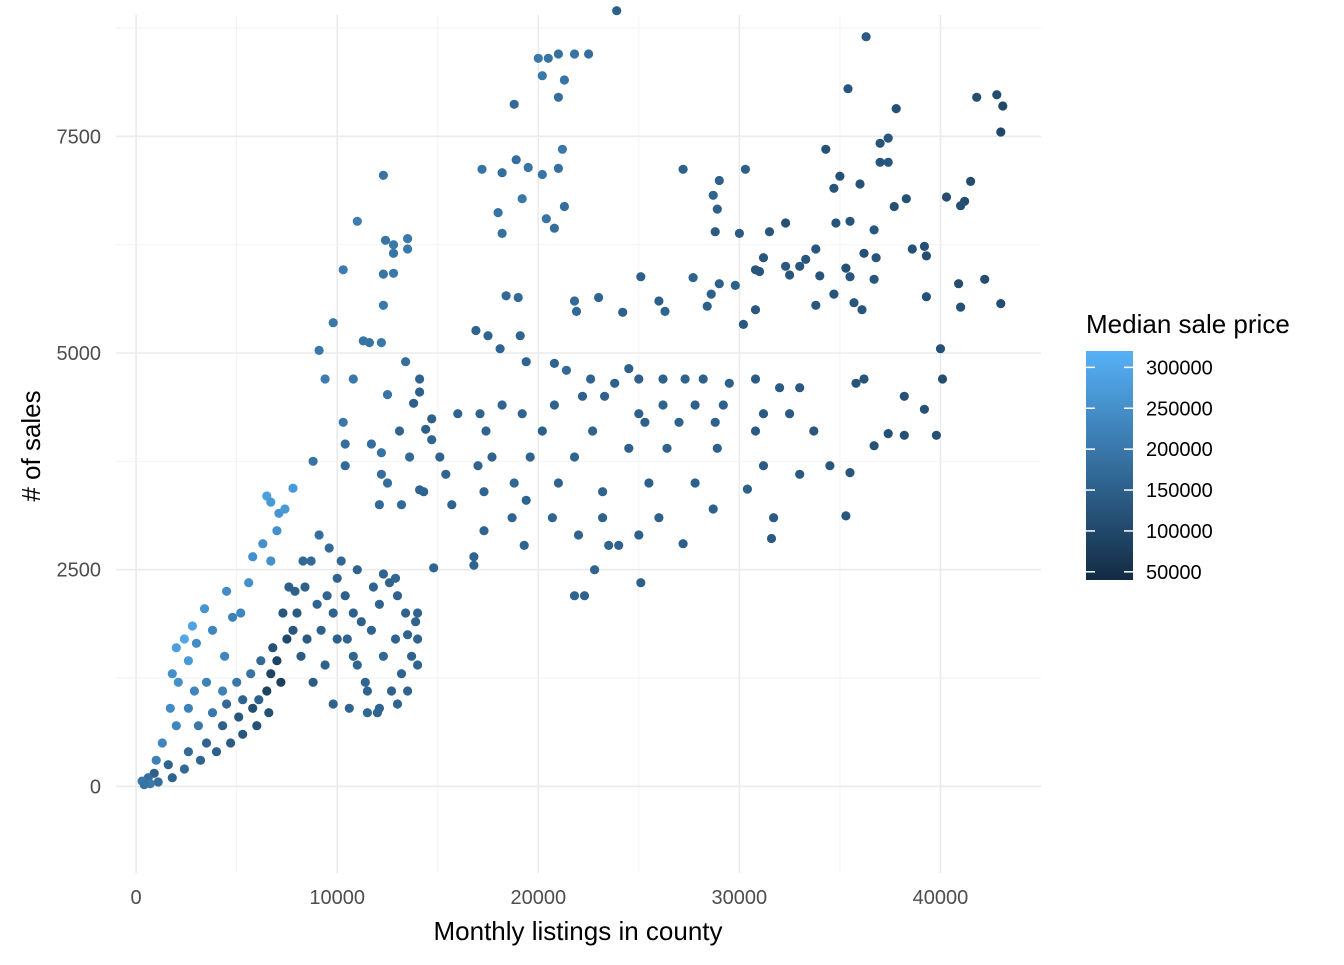  Describe the element at coordinates (1179, 532) in the screenshot. I see `legend-label: 100000` at that location.